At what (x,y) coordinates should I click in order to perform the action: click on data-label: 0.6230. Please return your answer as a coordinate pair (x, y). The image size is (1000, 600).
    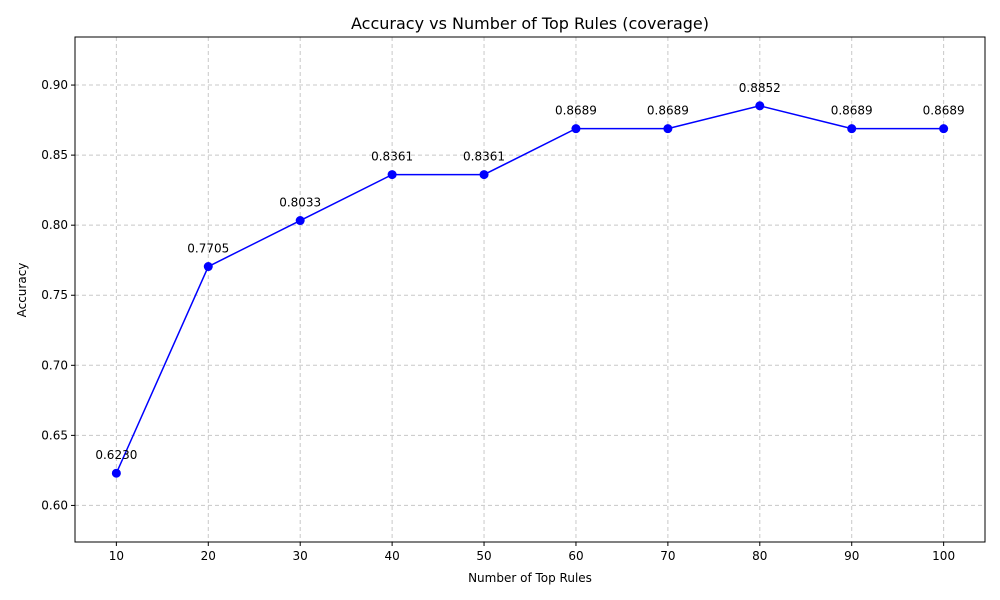
    Looking at the image, I should click on (116, 455).